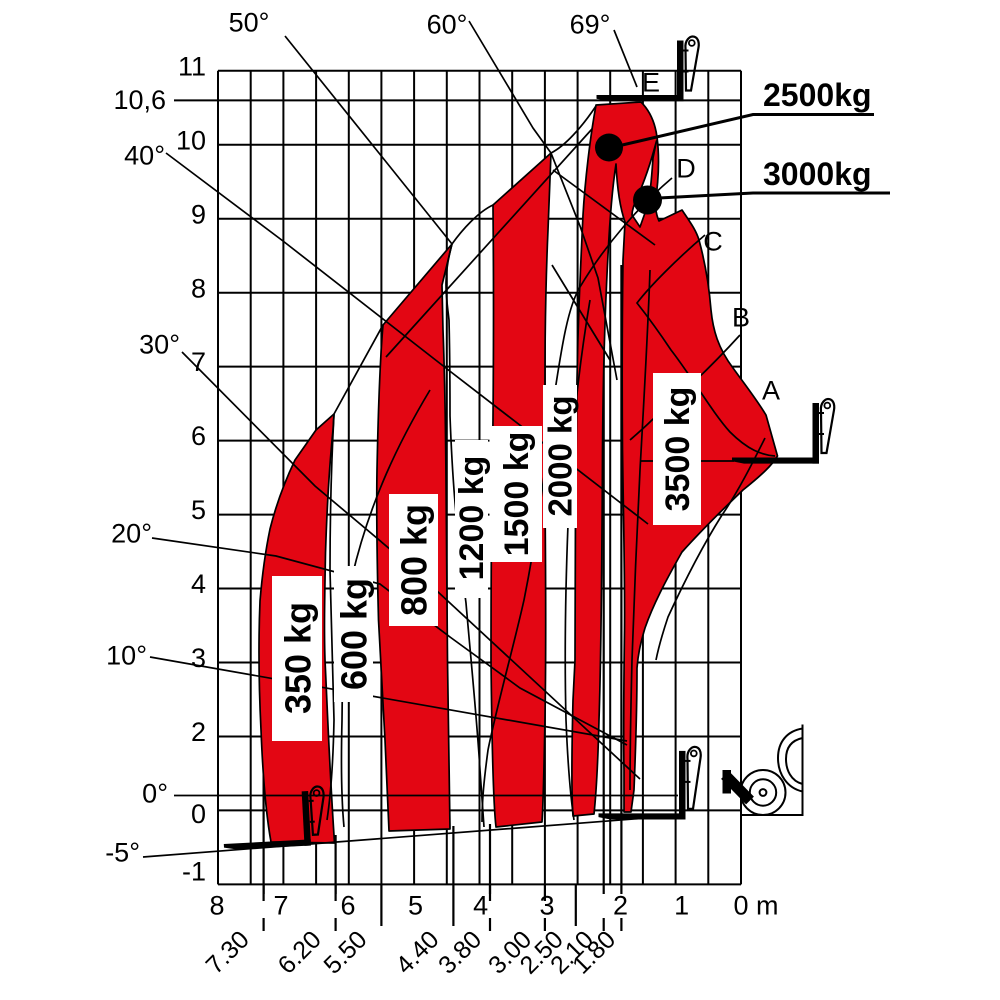 The height and width of the screenshot is (1000, 1000). What do you see at coordinates (131, 533) in the screenshot?
I see `svg-text: 20°` at bounding box center [131, 533].